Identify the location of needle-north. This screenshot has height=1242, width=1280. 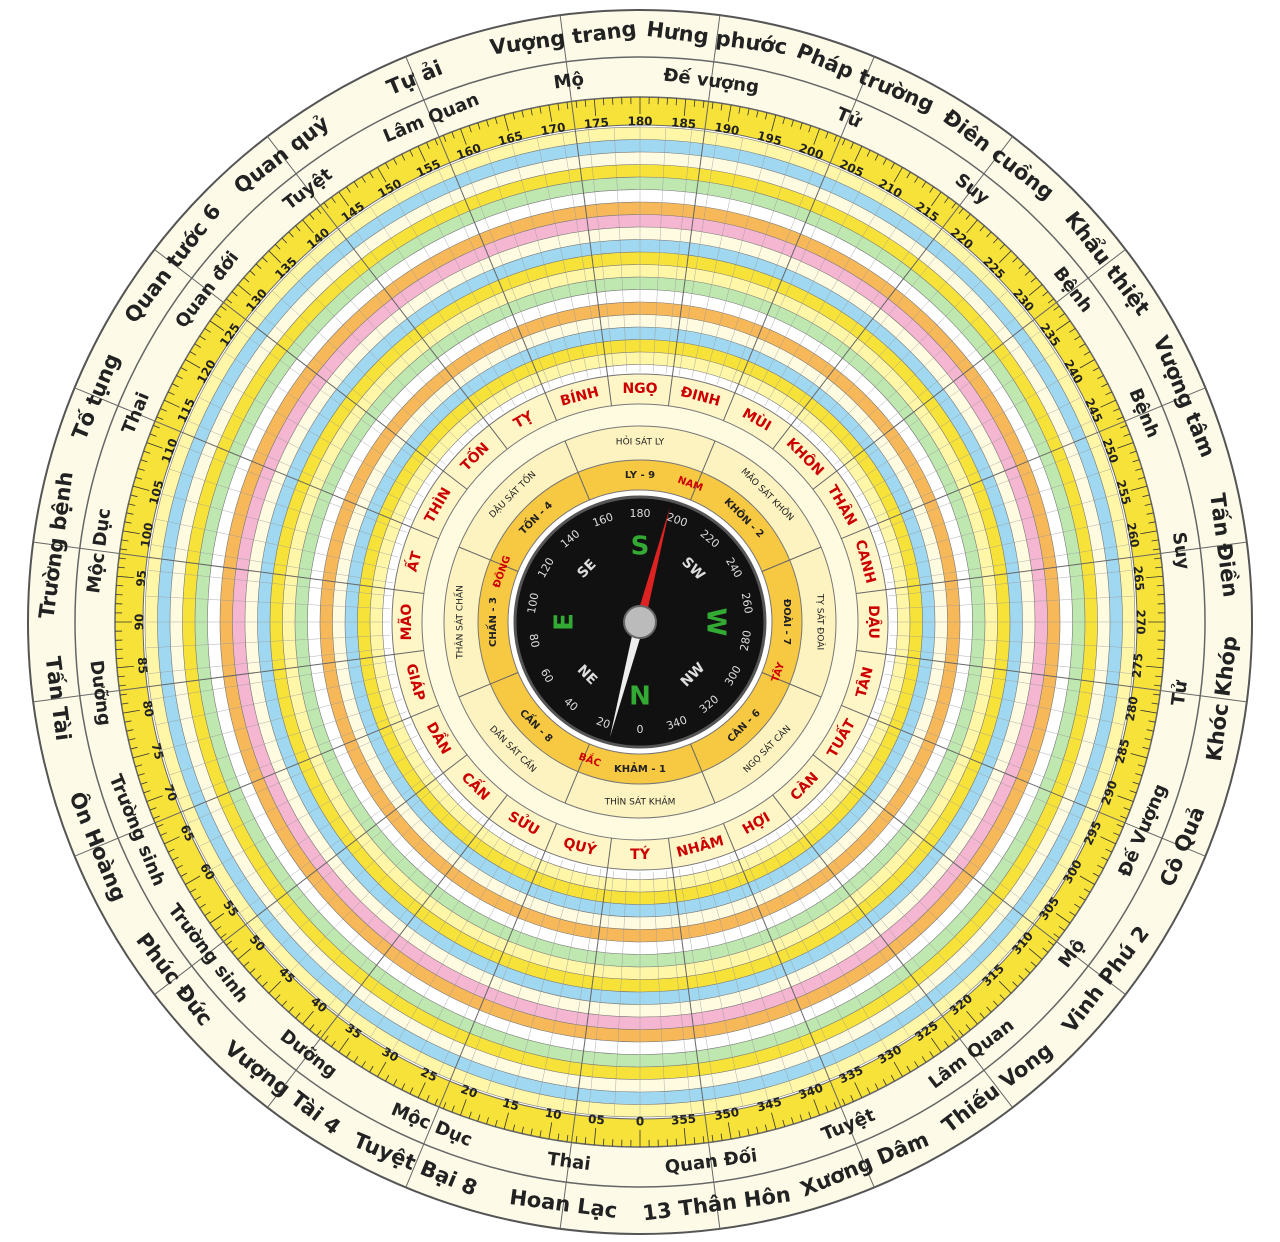
(652, 564).